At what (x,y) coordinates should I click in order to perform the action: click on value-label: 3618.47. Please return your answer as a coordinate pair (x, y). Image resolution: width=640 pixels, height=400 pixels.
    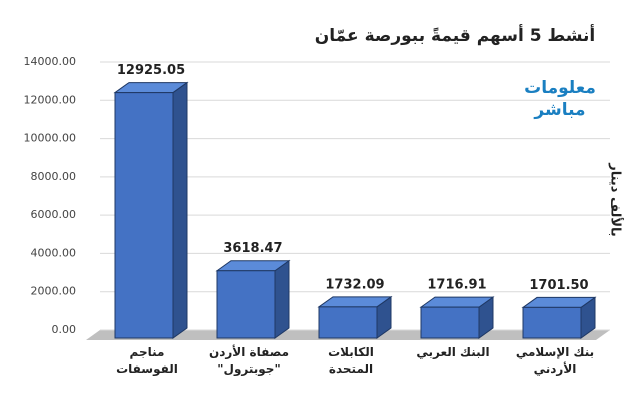
    Looking at the image, I should click on (252, 248).